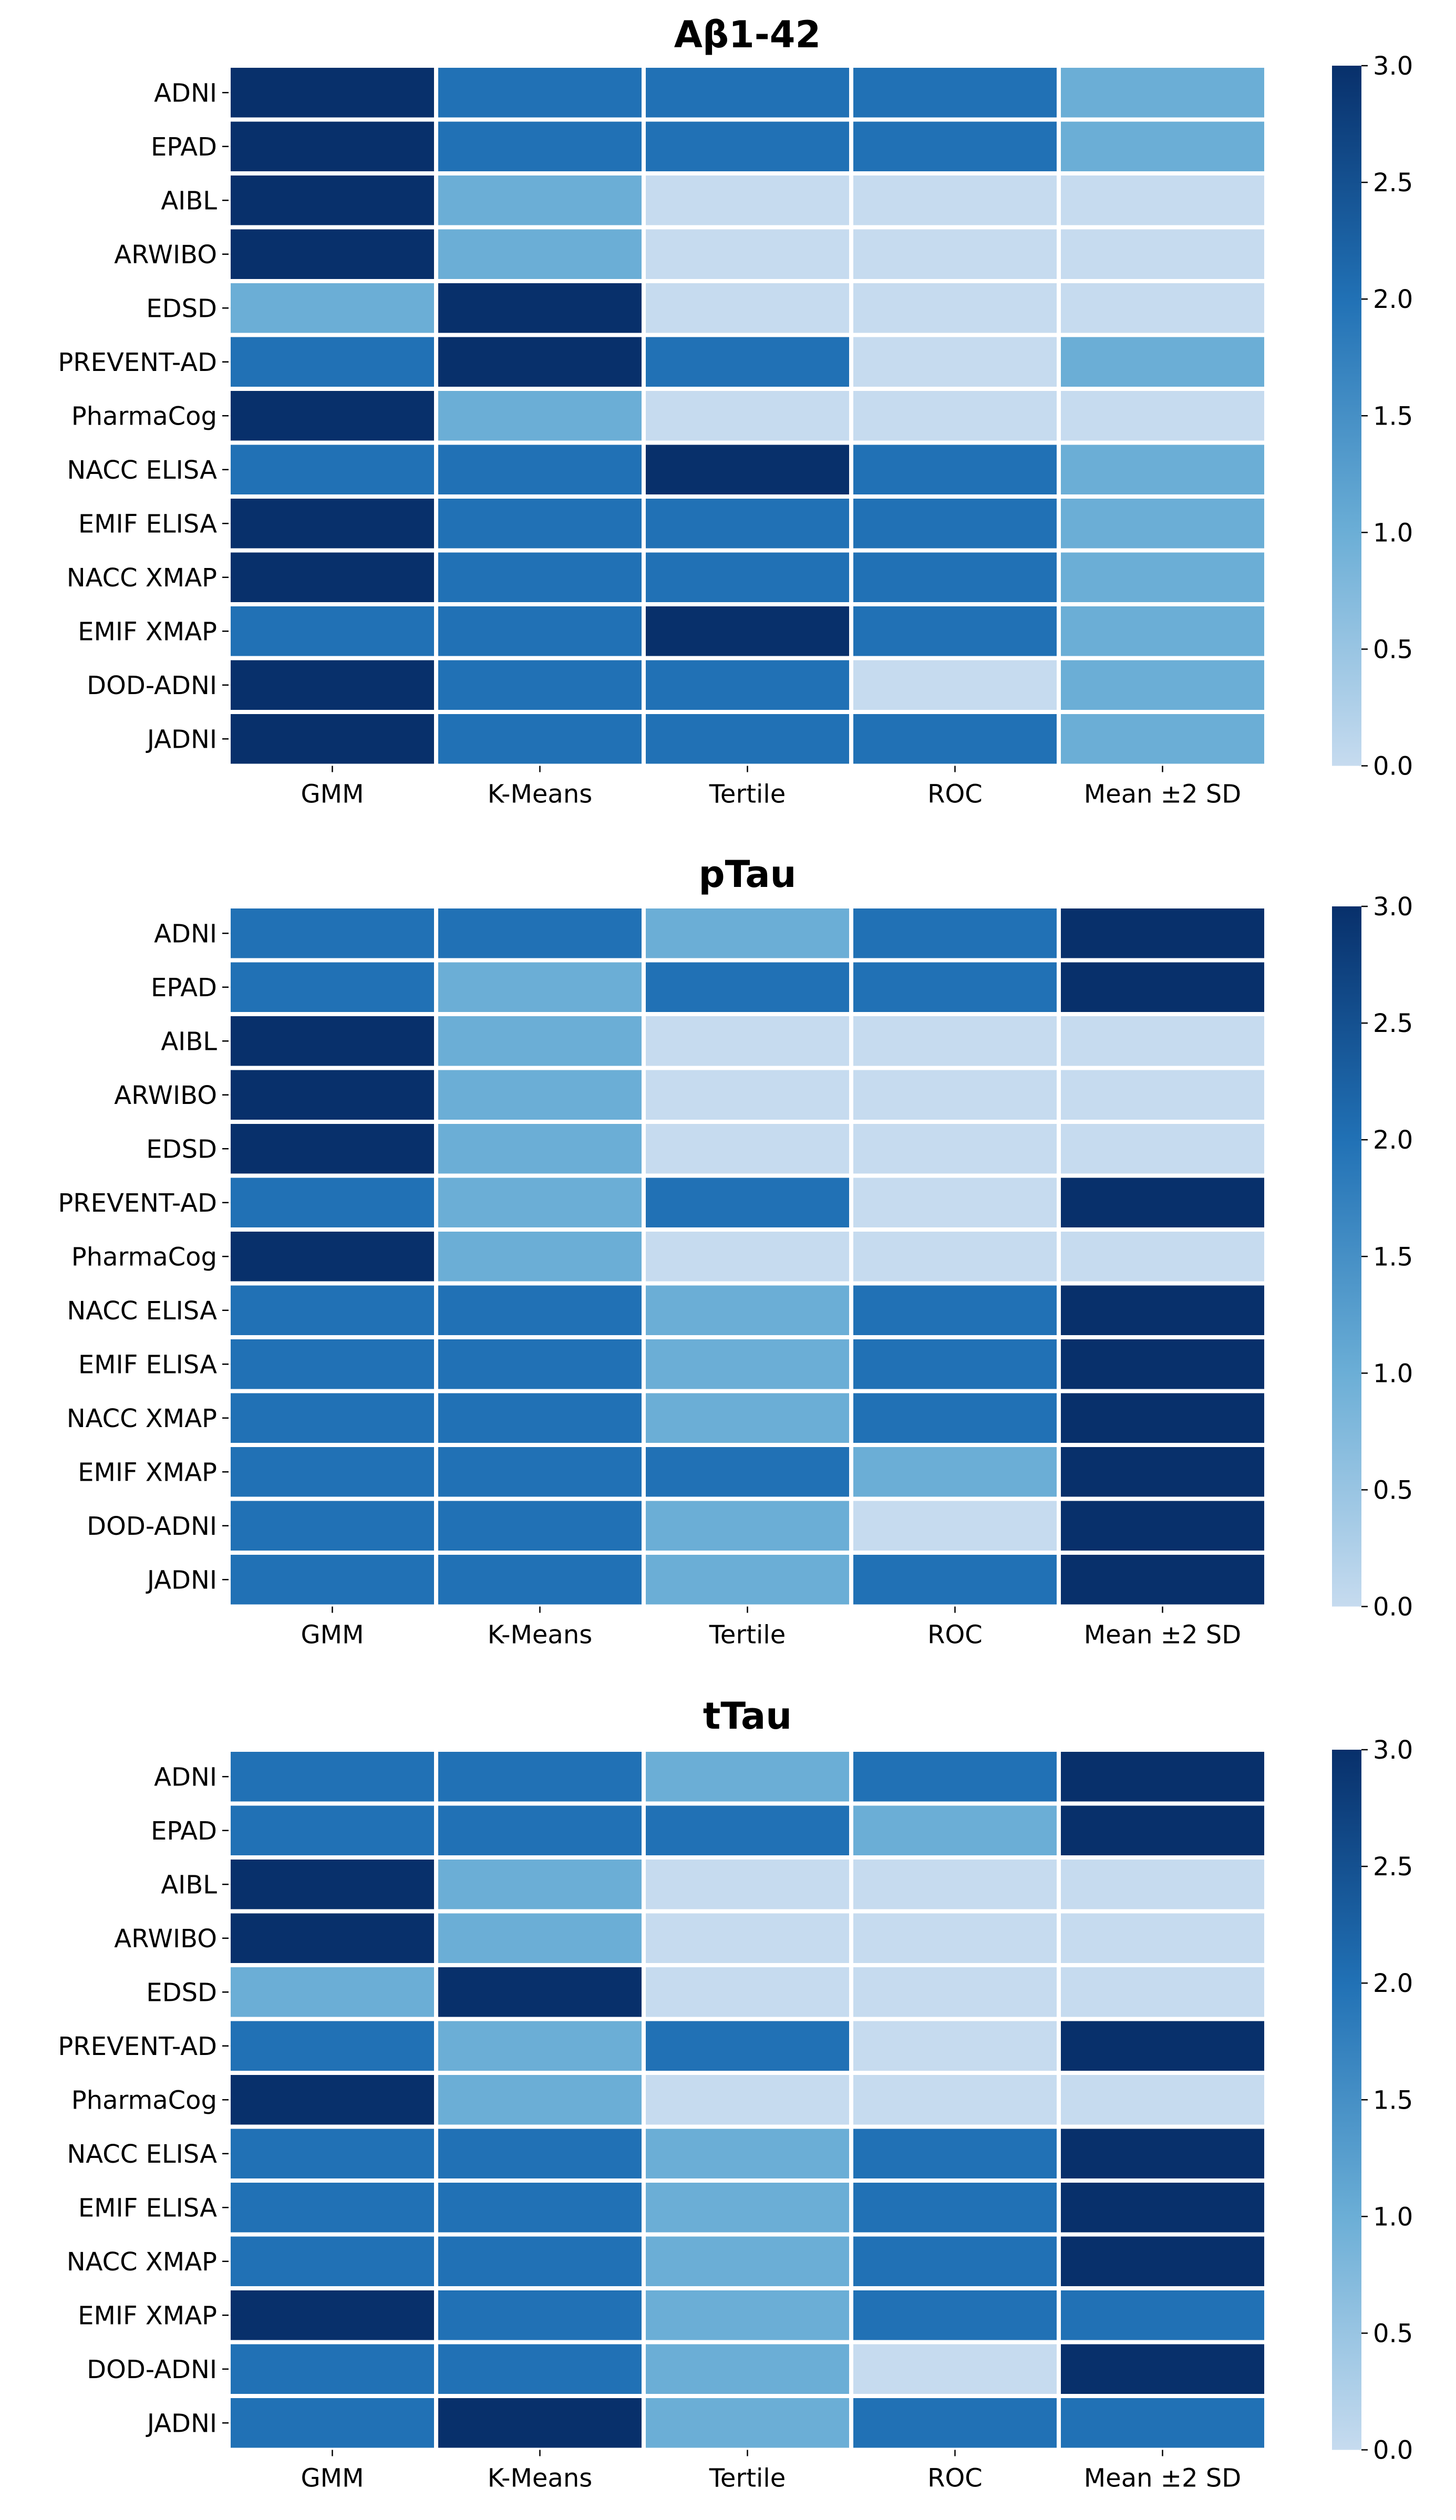 Image resolution: width=1456 pixels, height=2520 pixels. I want to click on y-tick-label: PREVENT-AD, so click(137, 2046).